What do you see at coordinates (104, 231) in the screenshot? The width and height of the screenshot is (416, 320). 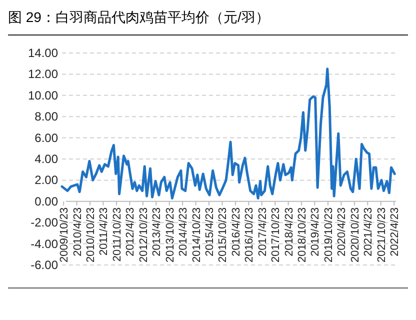 I see `x-tick-label: 2011/4/23` at bounding box center [104, 231].